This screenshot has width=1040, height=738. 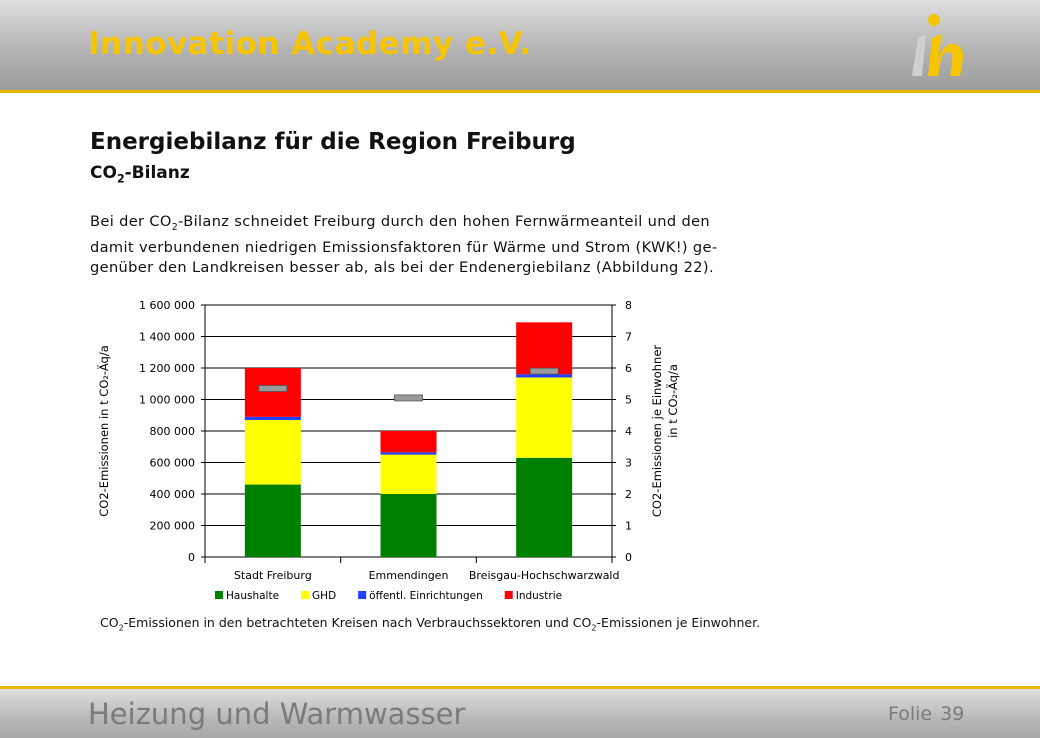 I want to click on left-tick-label: 1 200 000, so click(x=167, y=368).